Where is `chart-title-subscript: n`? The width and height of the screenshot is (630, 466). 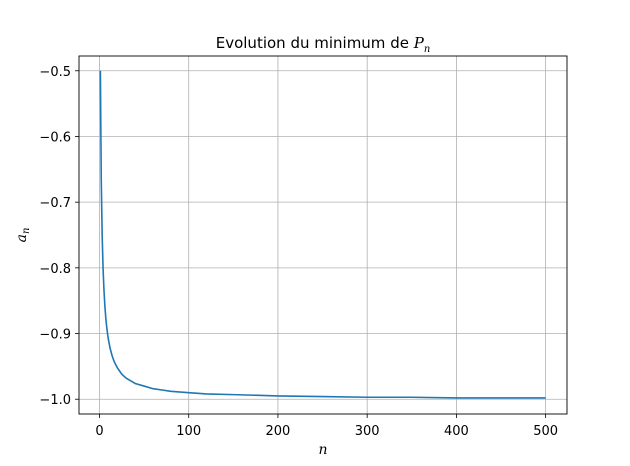 chart-title-subscript: n is located at coordinates (427, 49).